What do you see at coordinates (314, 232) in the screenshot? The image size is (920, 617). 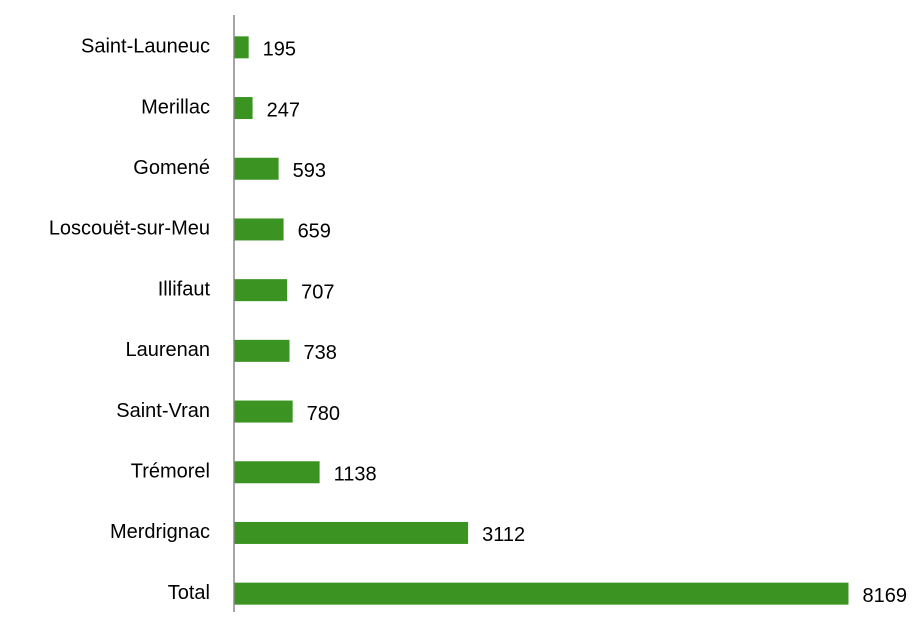 I see `data-label: 659` at bounding box center [314, 232].